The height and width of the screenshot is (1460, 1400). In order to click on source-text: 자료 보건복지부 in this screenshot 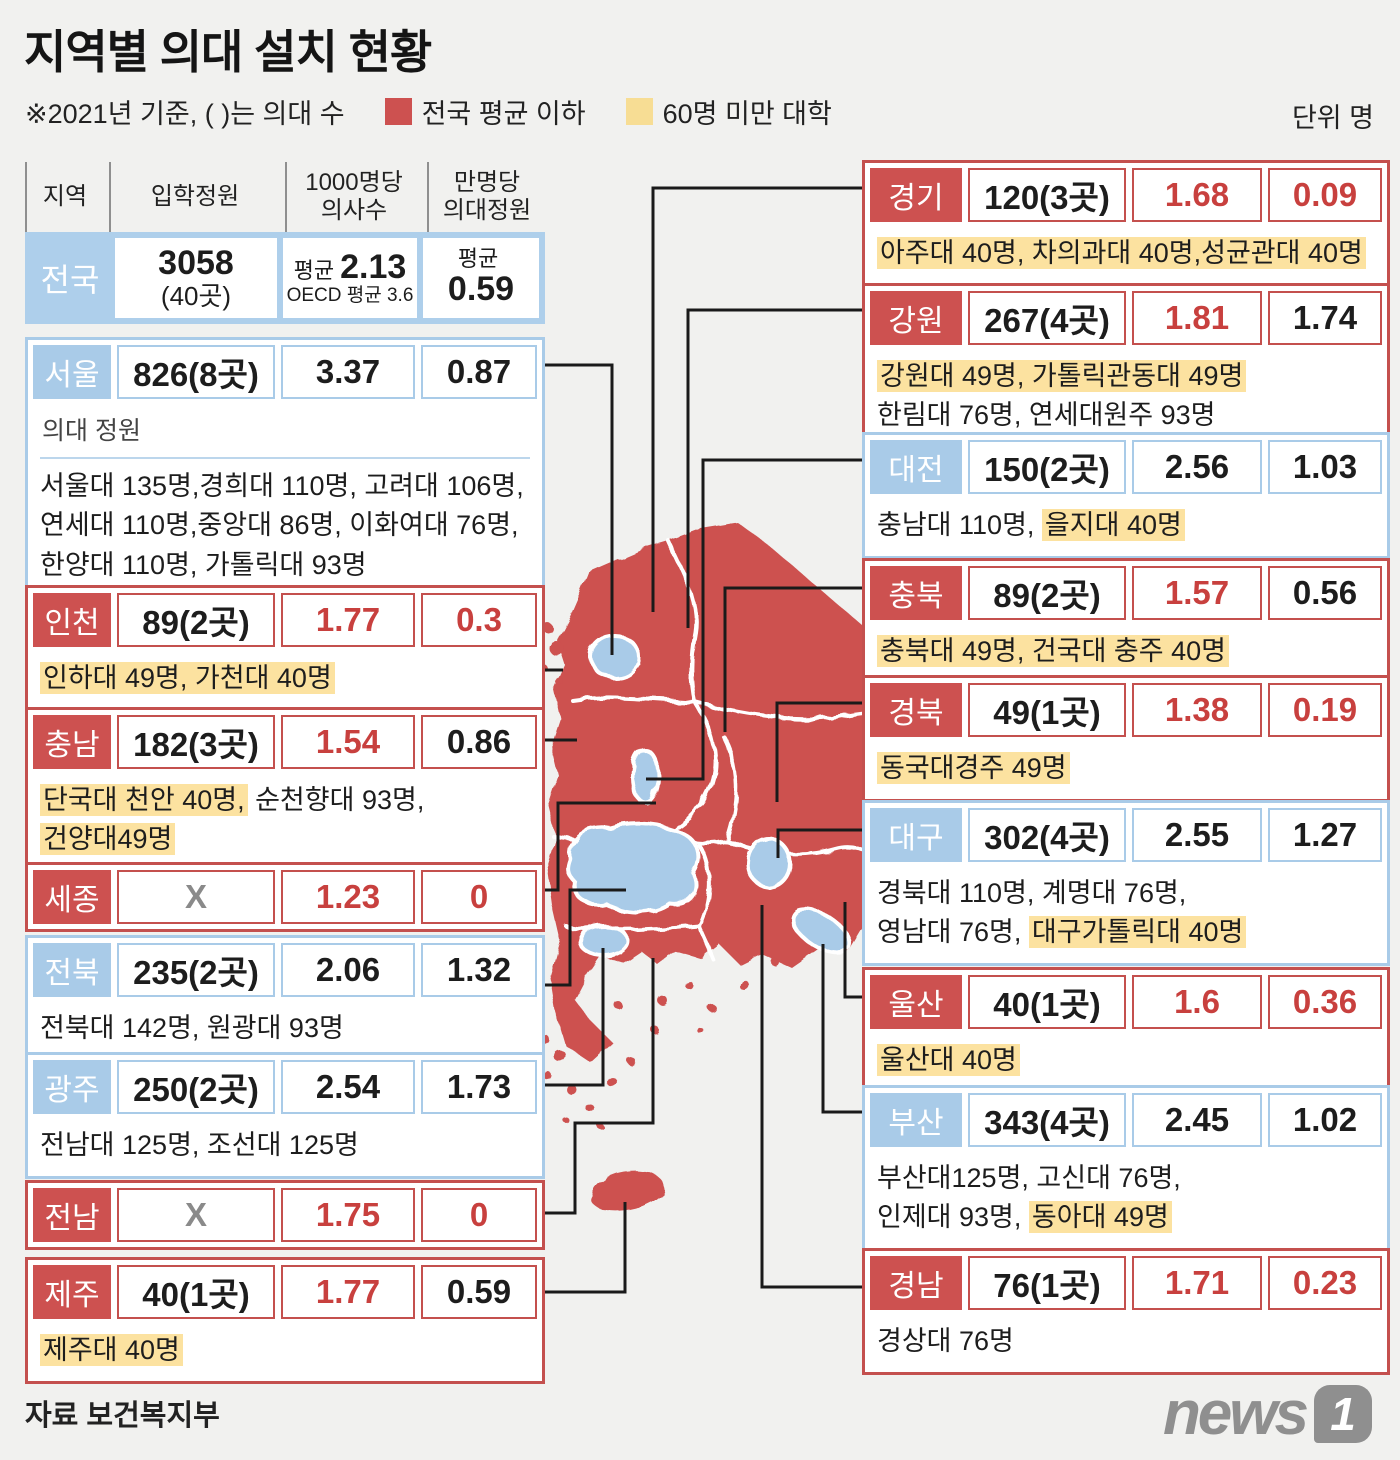, I will do `click(122, 1416)`.